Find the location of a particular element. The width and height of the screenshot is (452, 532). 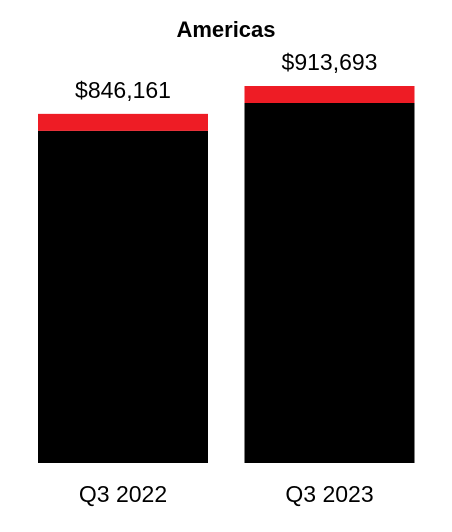

total-label: $913,693 is located at coordinates (330, 62).